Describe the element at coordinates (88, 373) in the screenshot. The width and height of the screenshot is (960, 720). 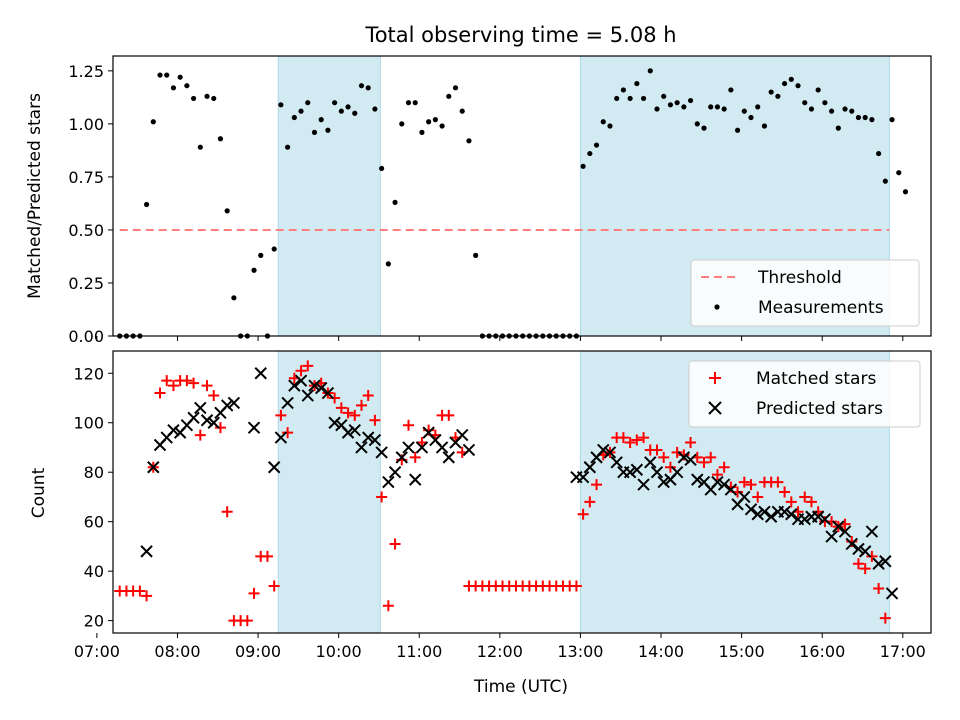
I see `y-tick-label: 120` at that location.